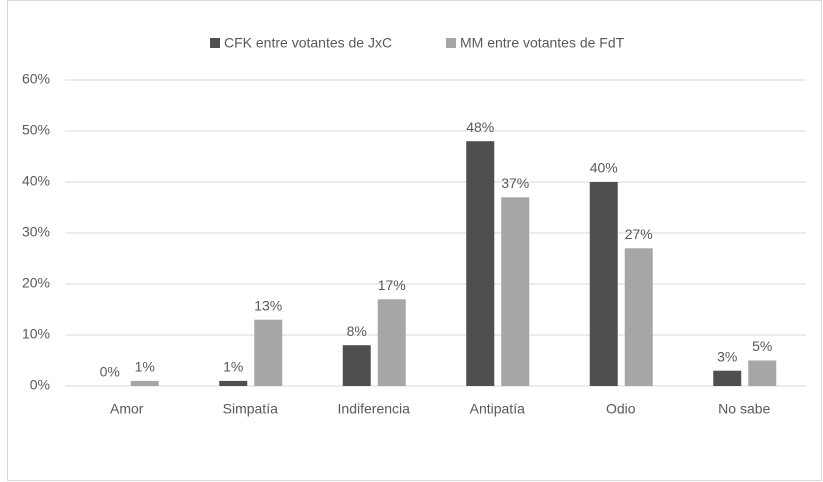 Image resolution: width=823 pixels, height=482 pixels. Describe the element at coordinates (36, 232) in the screenshot. I see `y-tick-label: 30%` at that location.